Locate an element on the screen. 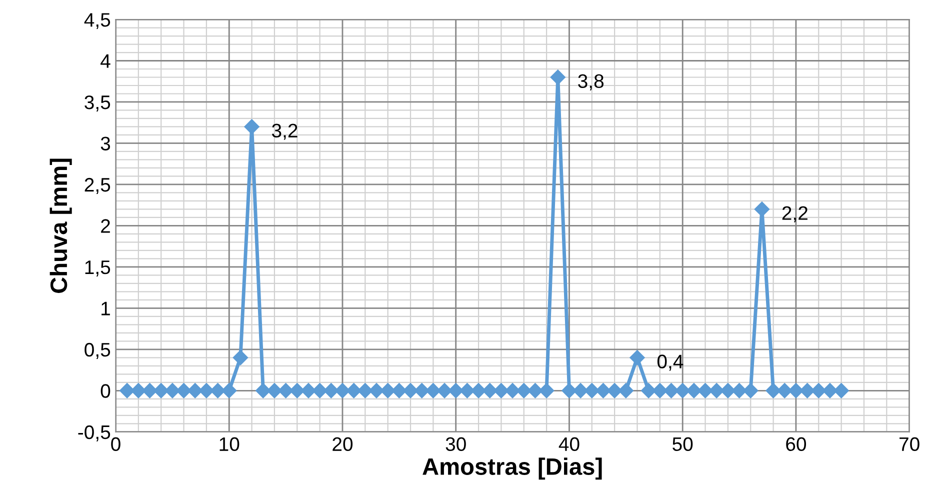 The image size is (926, 488). y-tick-label: 1 is located at coordinates (106, 309).